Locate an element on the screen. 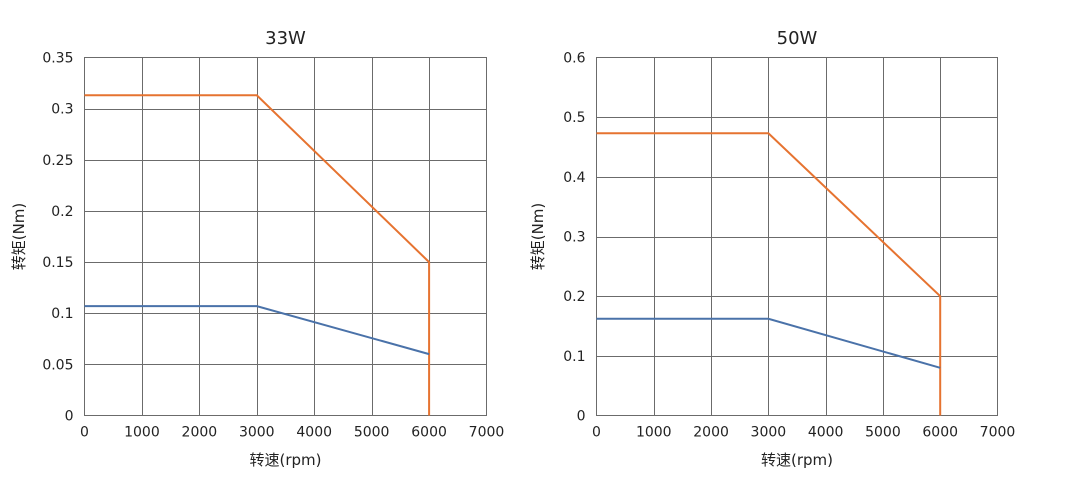 Image resolution: width=1068 pixels, height=491 pixels. y-tick-label: 0.6 is located at coordinates (574, 59).